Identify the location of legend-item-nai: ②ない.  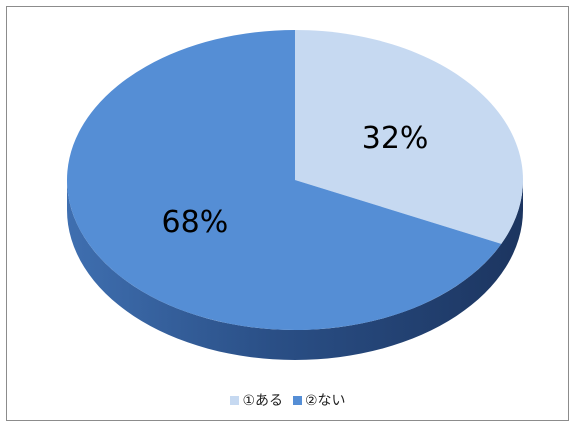
(319, 400).